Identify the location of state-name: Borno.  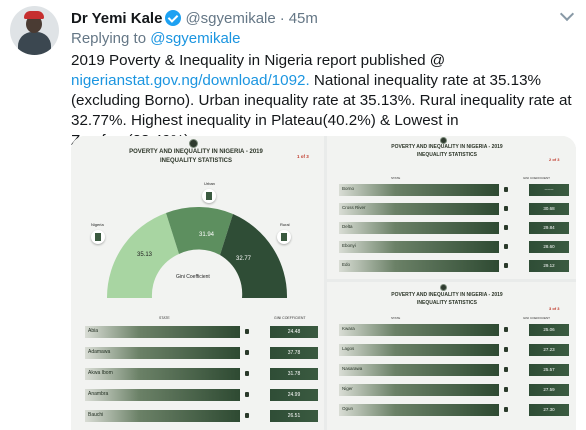
(348, 188).